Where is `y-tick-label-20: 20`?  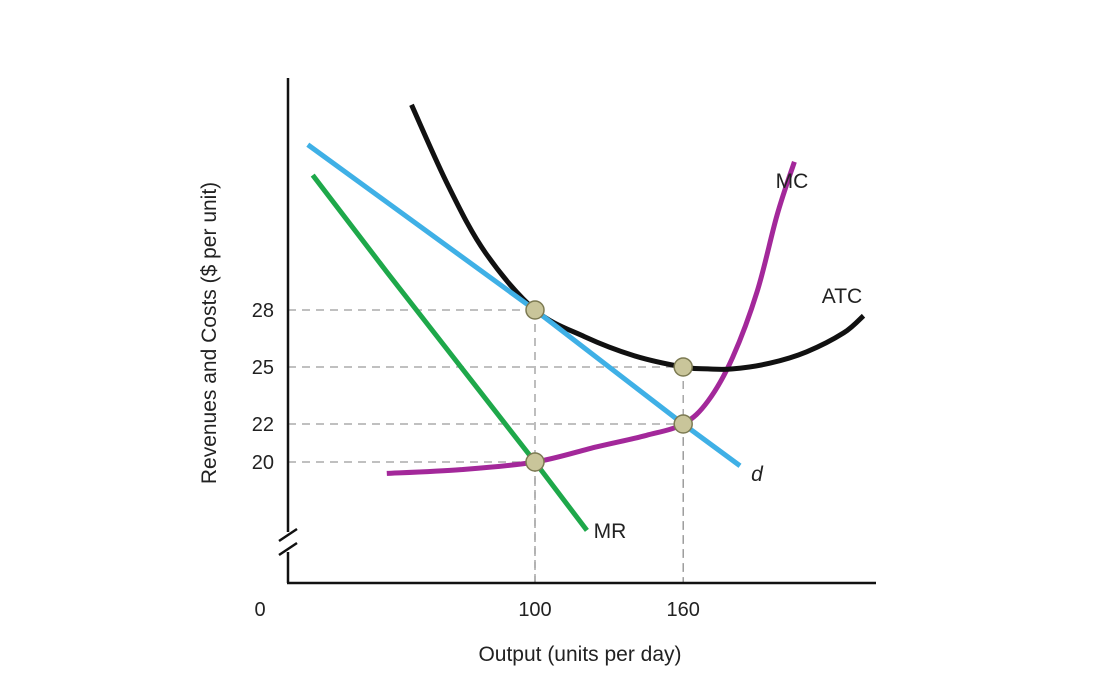 y-tick-label-20: 20 is located at coordinates (263, 463).